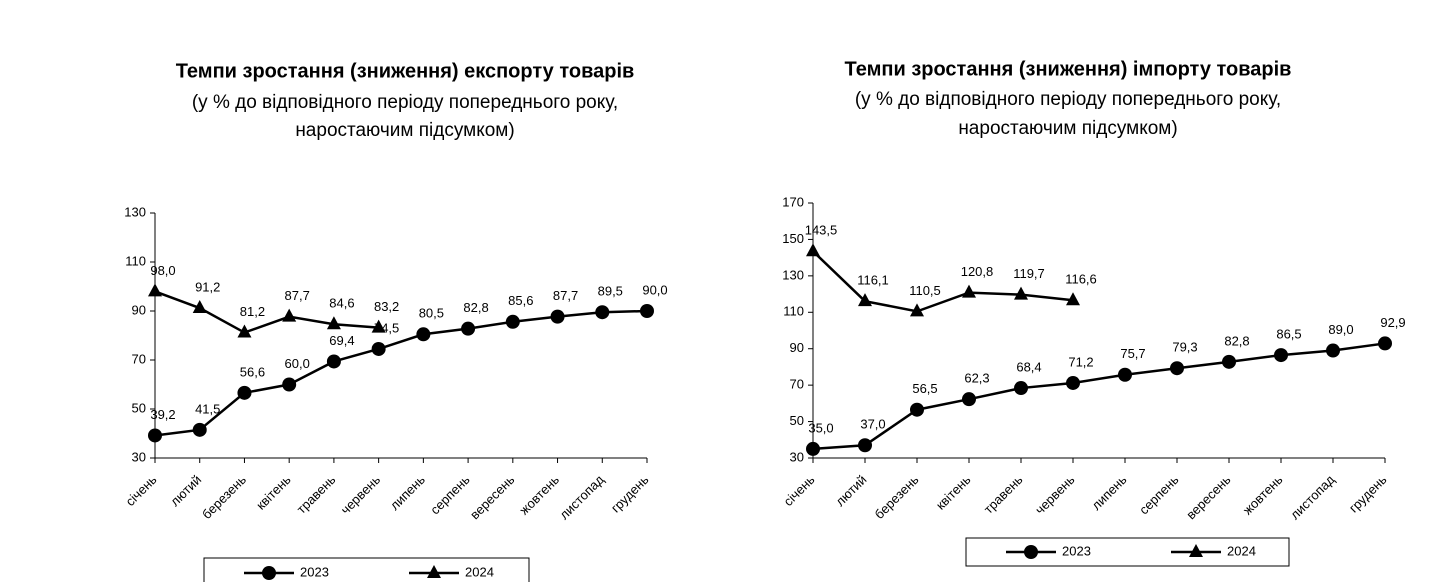  Describe the element at coordinates (162, 414) in the screenshot. I see `data-label: 39,2` at that location.